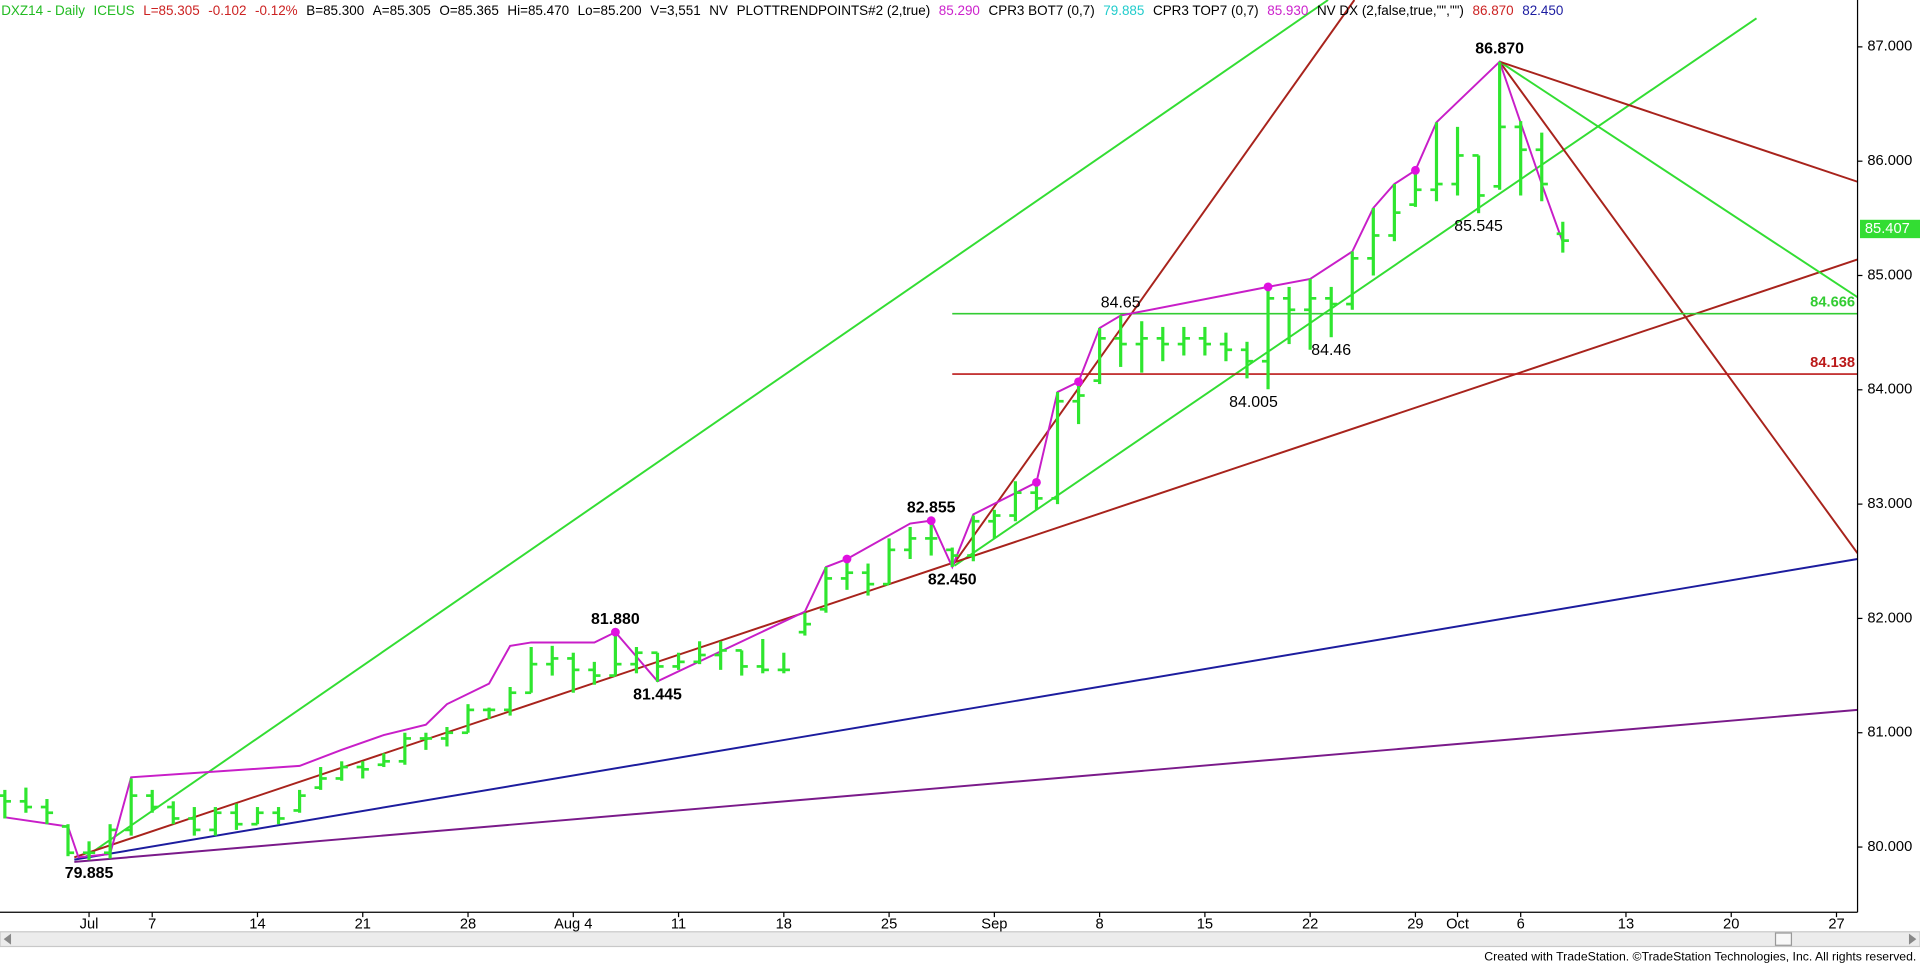 This screenshot has width=1920, height=964. Describe the element at coordinates (1457, 924) in the screenshot. I see `x-tick-label: Oct` at that location.